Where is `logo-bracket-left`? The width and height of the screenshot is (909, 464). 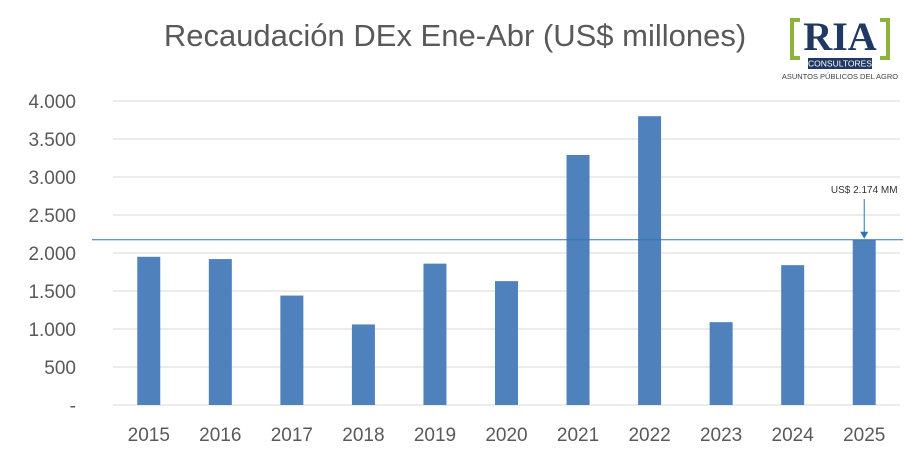
logo-bracket-left is located at coordinates (795, 39).